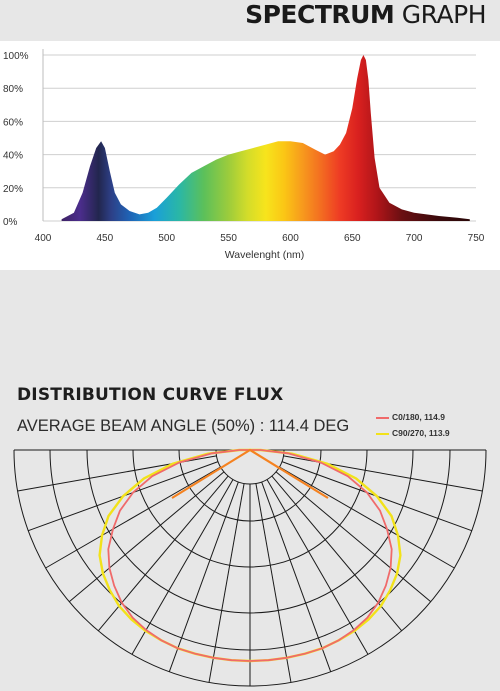  Describe the element at coordinates (16, 56) in the screenshot. I see `y-tick-label: 100%` at that location.